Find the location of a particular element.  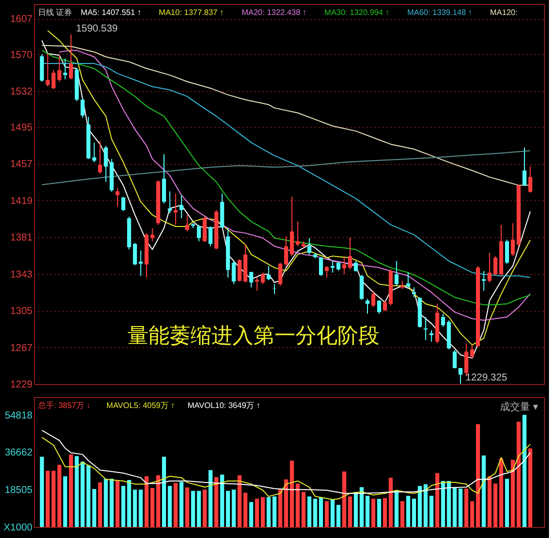

text: MA5: 1407.551 ↑ is located at coordinates (111, 12).